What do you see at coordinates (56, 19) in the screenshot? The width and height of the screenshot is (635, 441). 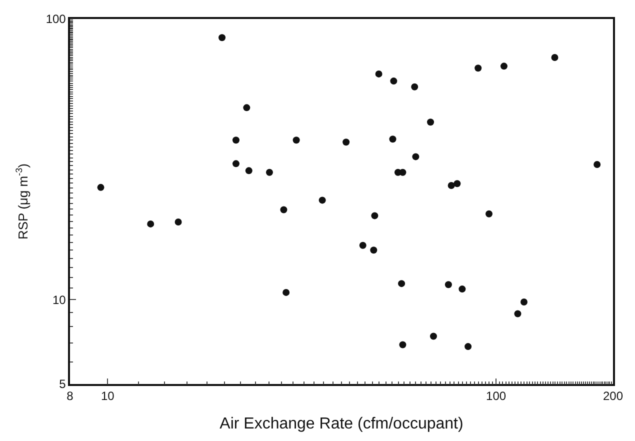 I see `y-tick-label: 100` at bounding box center [56, 19].